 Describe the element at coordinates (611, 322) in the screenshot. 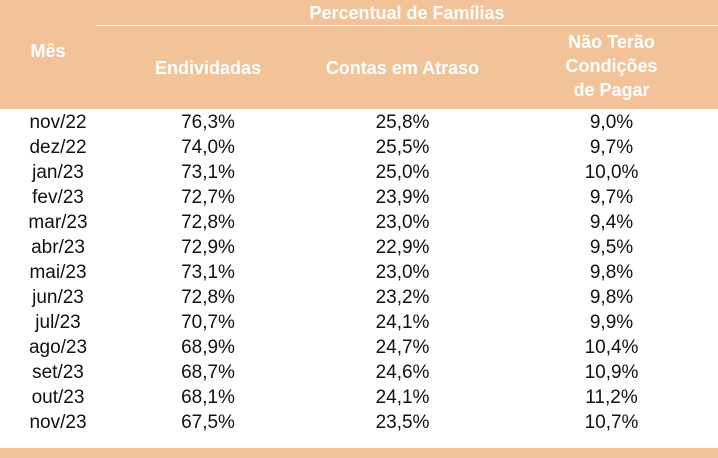

I see `cell-unable: 9,9%` at that location.